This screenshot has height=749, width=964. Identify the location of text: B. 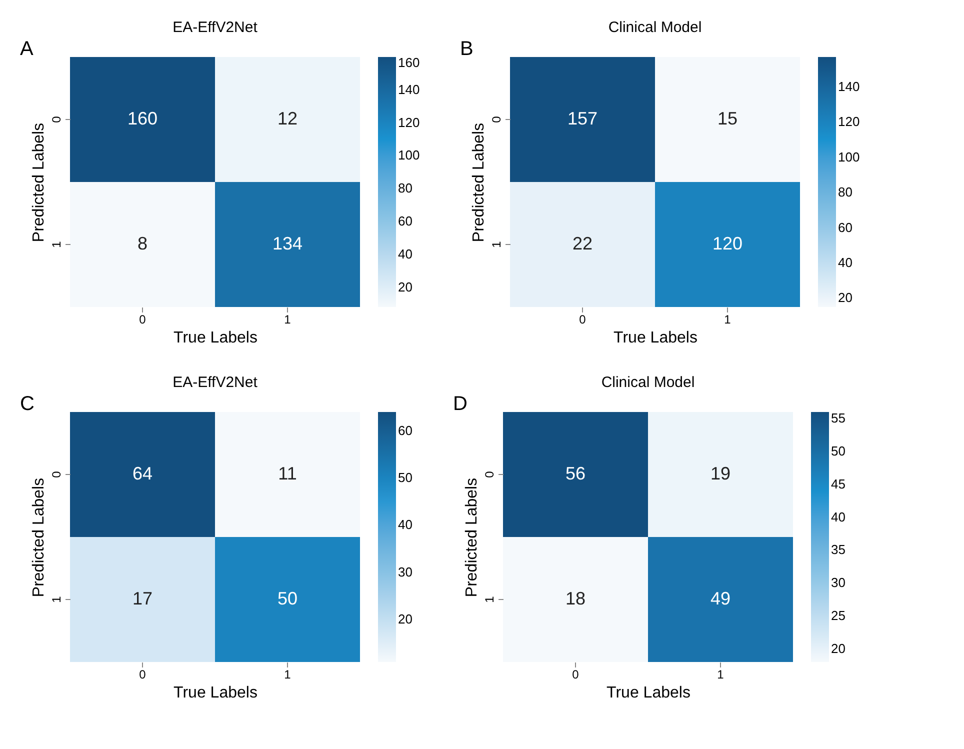
(467, 49).